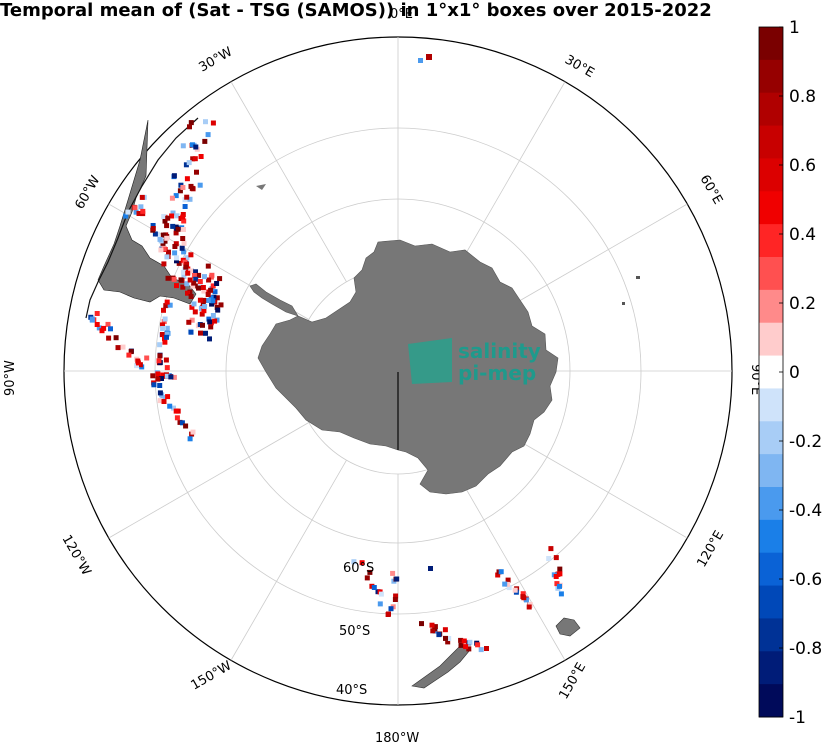 The width and height of the screenshot is (829, 743). Describe the element at coordinates (797, 718) in the screenshot. I see `colorbar-tick-label: -1` at that location.